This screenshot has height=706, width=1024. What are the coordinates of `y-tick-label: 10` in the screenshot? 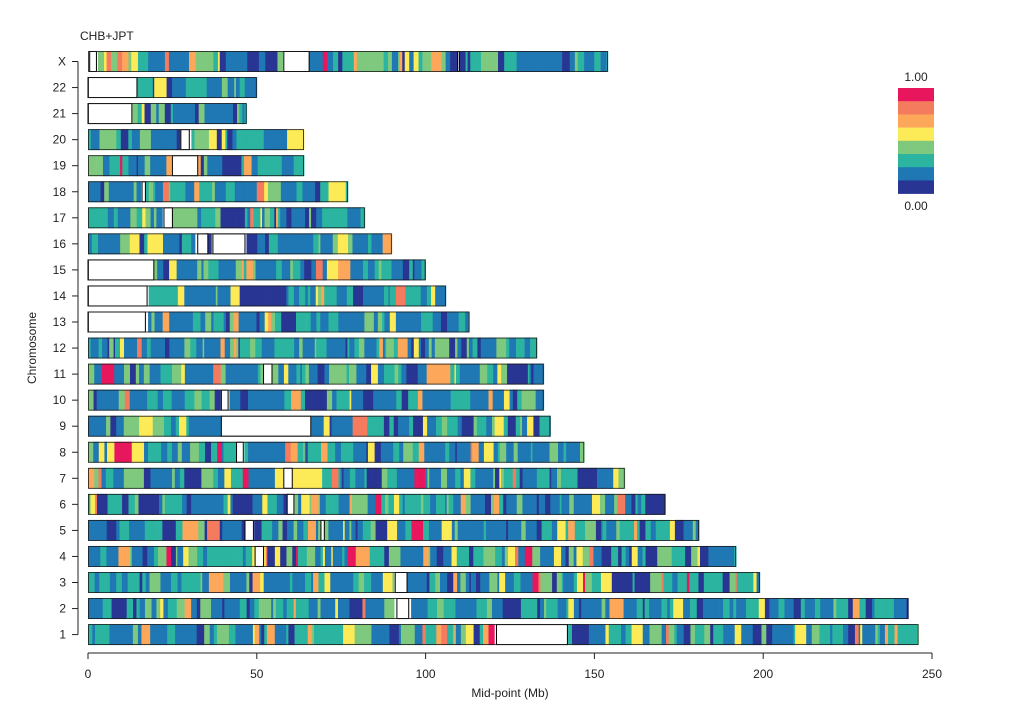 It's located at (60, 400).